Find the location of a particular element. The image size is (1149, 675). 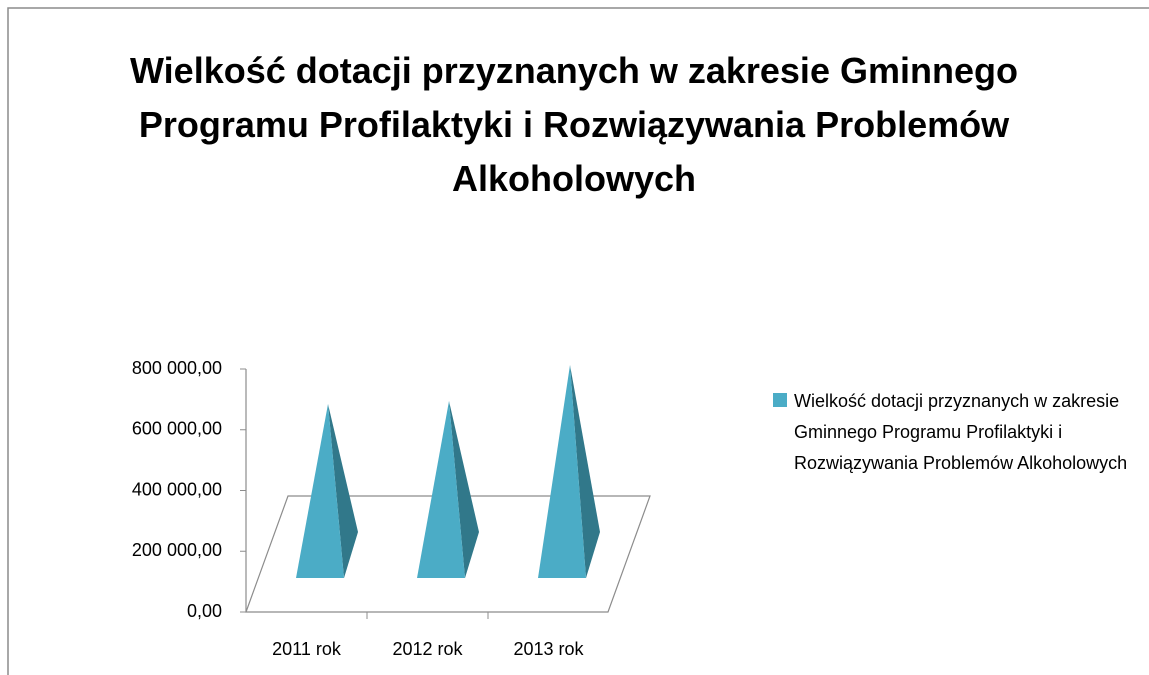

y-tick-label: 800 000,00 is located at coordinates (177, 368).